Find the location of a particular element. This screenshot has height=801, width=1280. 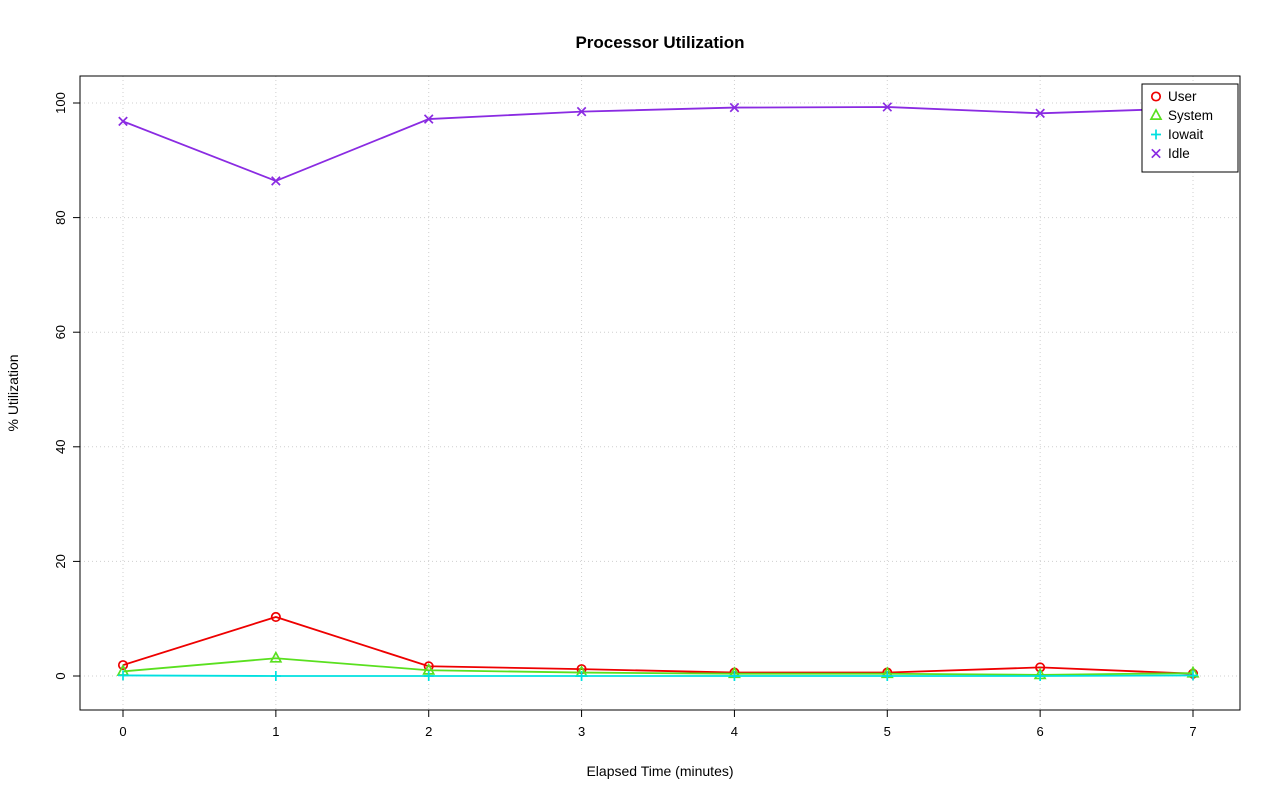

x-tick-label: 4 is located at coordinates (734, 731).